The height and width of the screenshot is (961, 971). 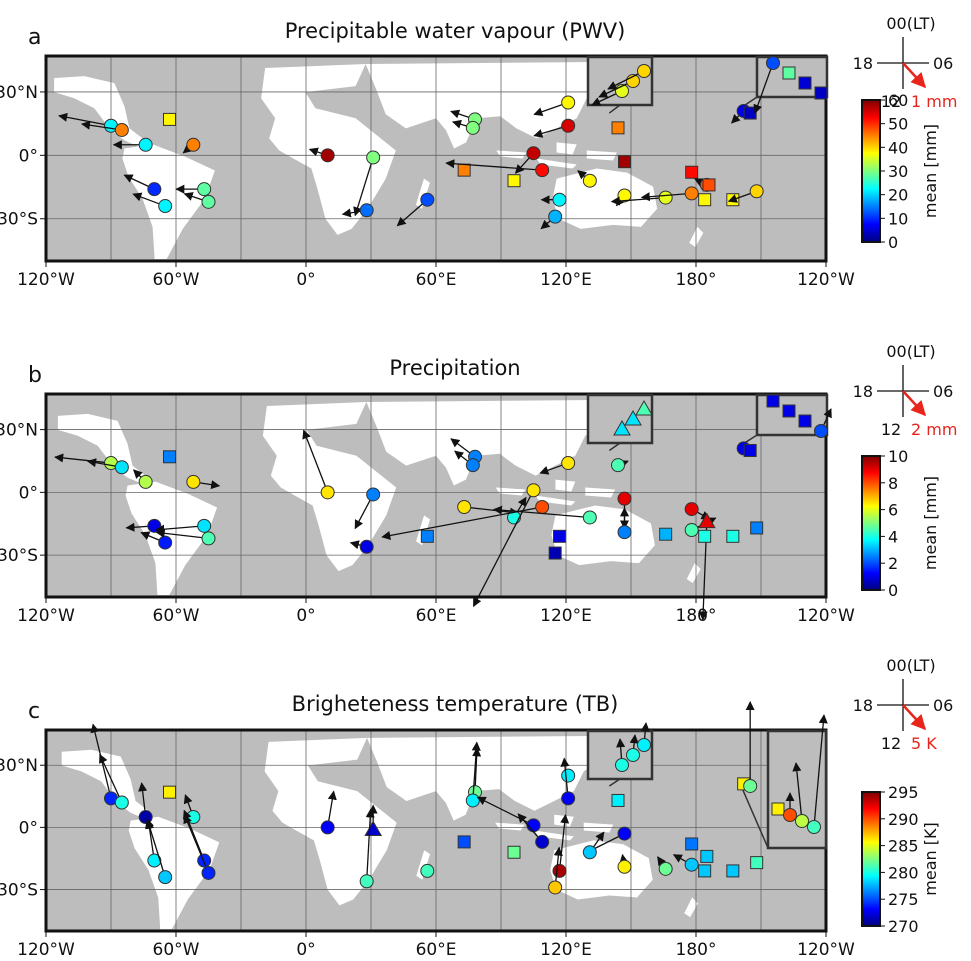 I want to click on local-time-legend: 00(LT) 18 06 12 1 mm, so click(x=905, y=62).